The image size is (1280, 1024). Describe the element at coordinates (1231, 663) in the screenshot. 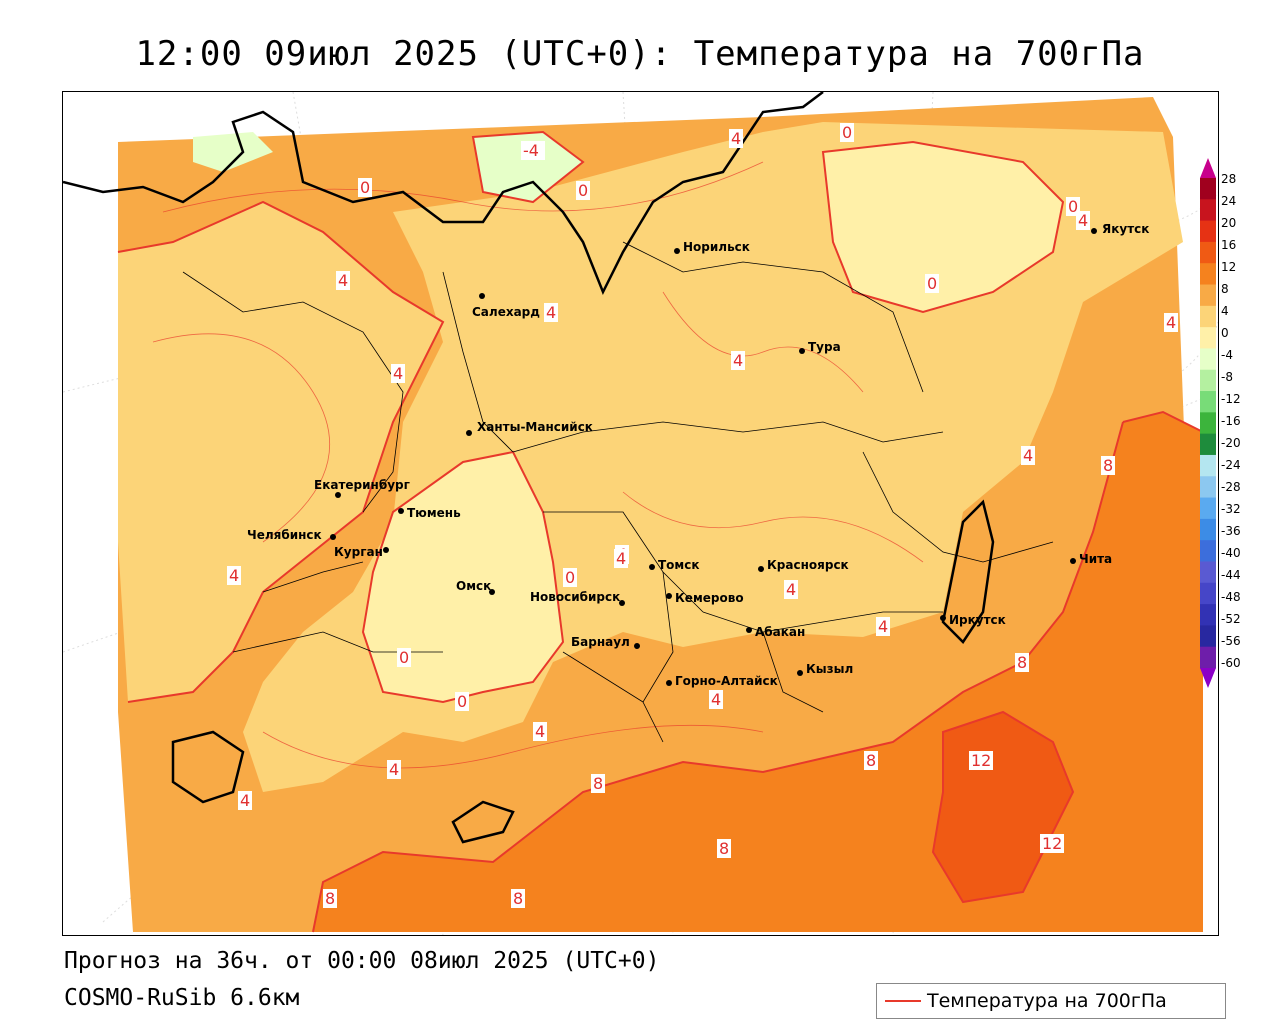

I see `colorbar-tick-label: -60` at that location.